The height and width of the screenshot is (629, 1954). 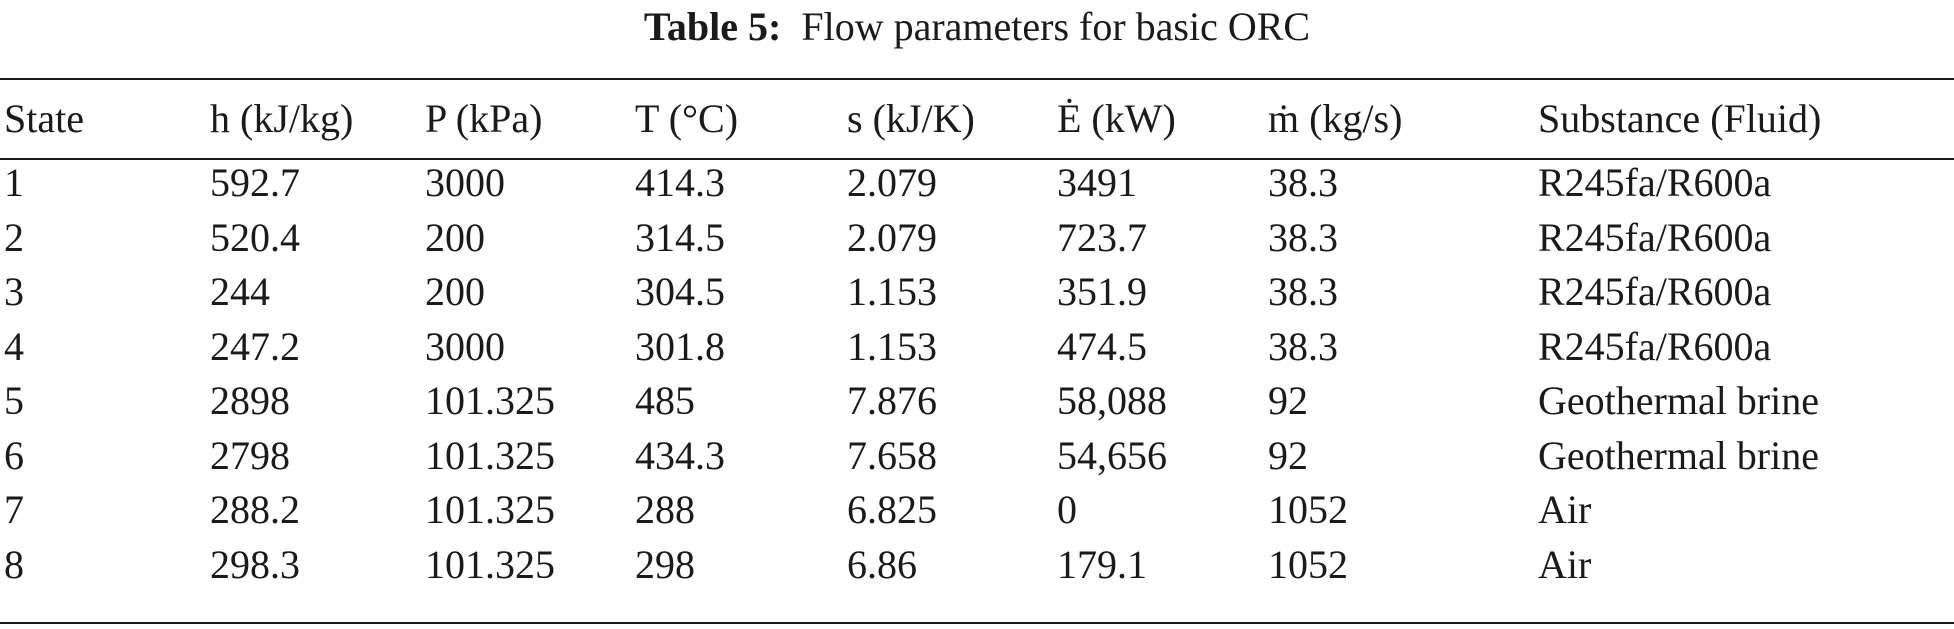 I want to click on caption-label: Table 5:, so click(x=712, y=26).